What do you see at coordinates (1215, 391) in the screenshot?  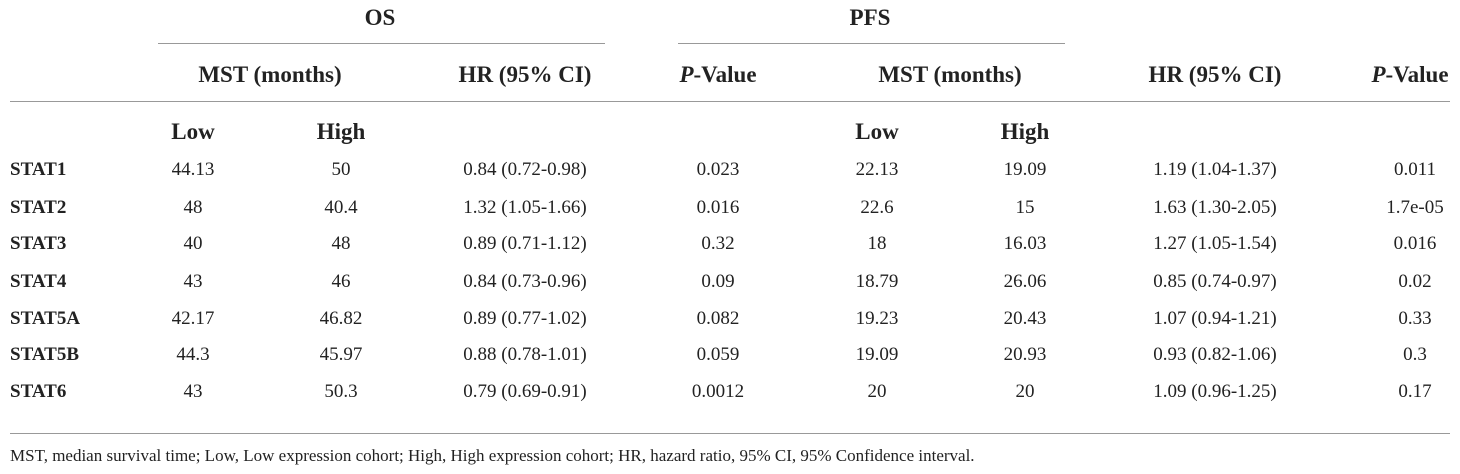 I see `cell: 1.09 (0.96-1.25)` at bounding box center [1215, 391].